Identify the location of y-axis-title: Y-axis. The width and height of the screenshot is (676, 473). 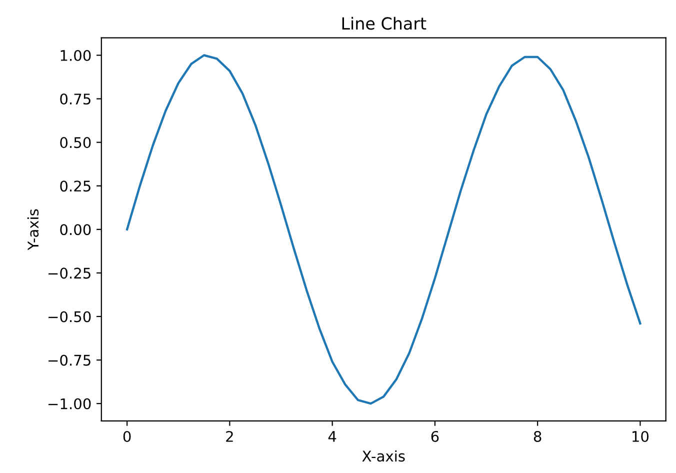
(33, 229).